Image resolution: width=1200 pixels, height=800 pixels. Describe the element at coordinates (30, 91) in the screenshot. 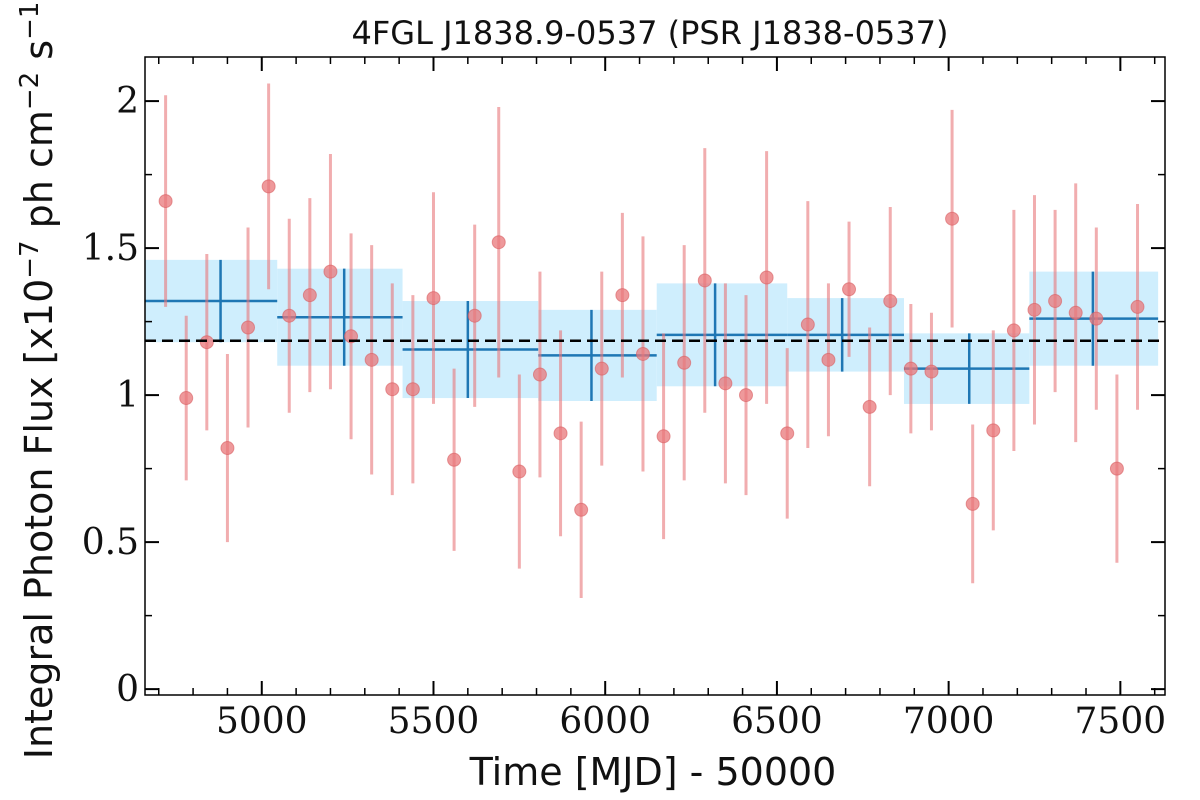

I see `y-axis-label-exp2: −2` at that location.